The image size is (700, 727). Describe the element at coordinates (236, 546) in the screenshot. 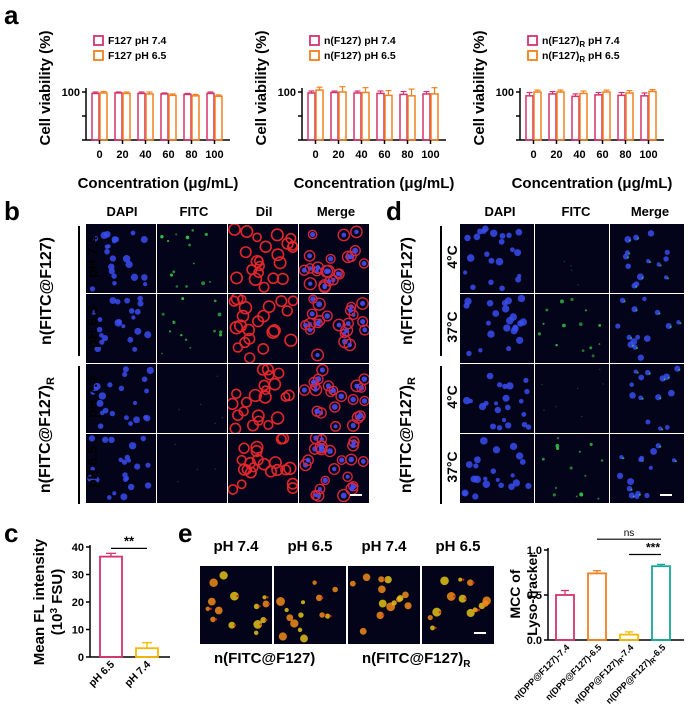

I see `panel-e-image-label-1: pH 7.4` at that location.